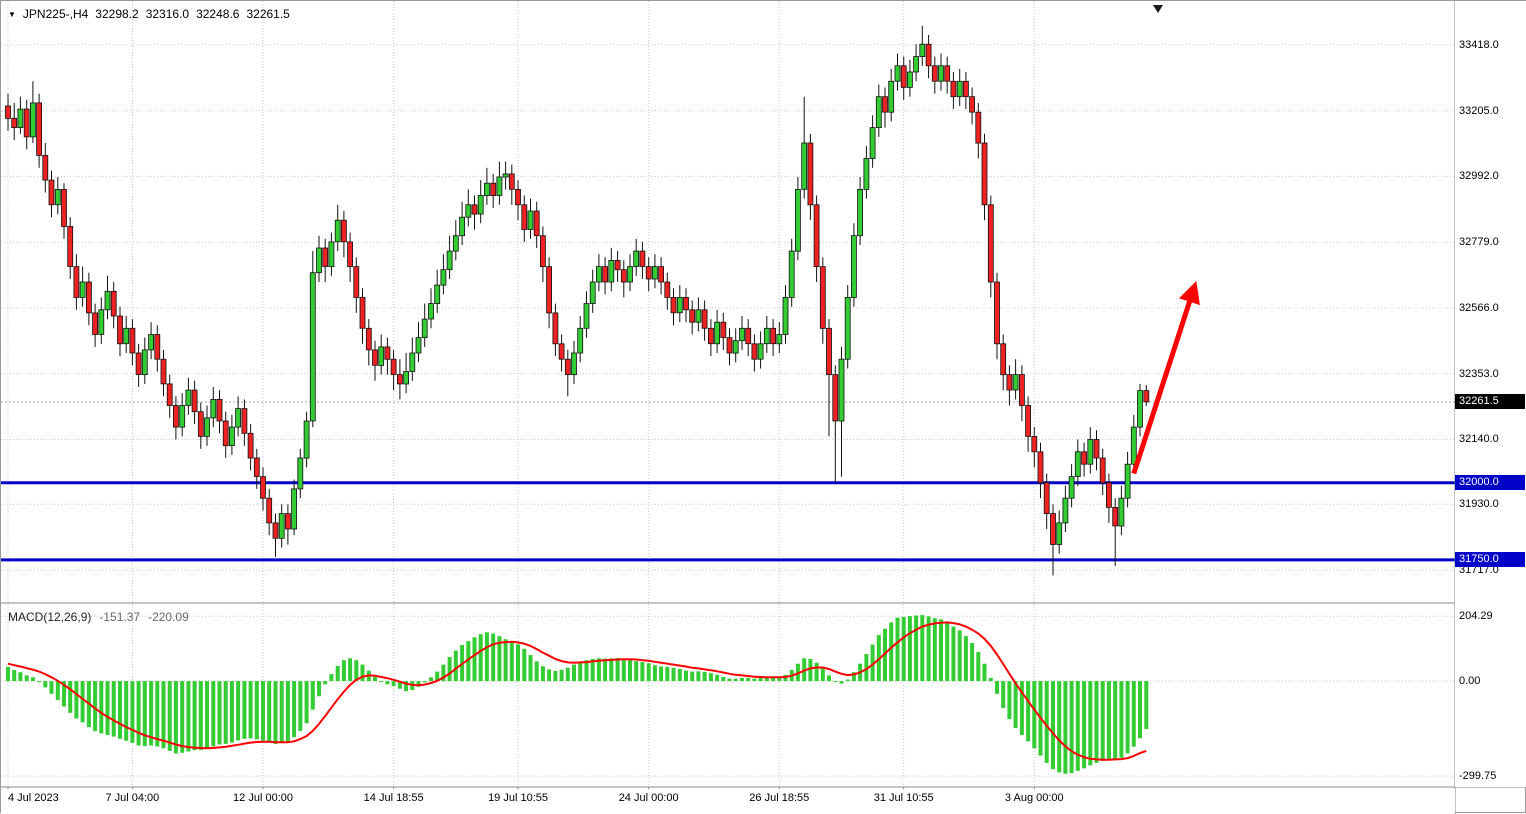 The height and width of the screenshot is (814, 1526). I want to click on time-axis-label: 3 Aug 00:00, so click(1034, 798).